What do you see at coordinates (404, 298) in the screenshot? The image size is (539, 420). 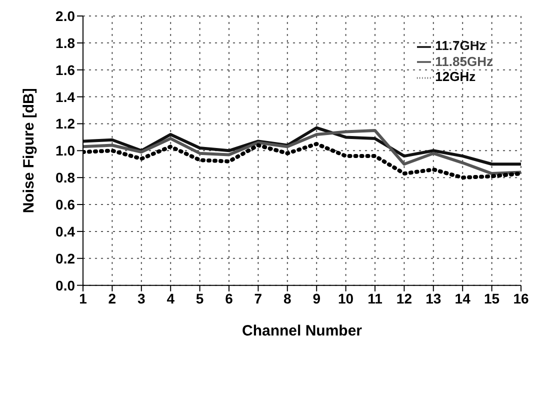 I see `x-tick-label: 12` at bounding box center [404, 298].